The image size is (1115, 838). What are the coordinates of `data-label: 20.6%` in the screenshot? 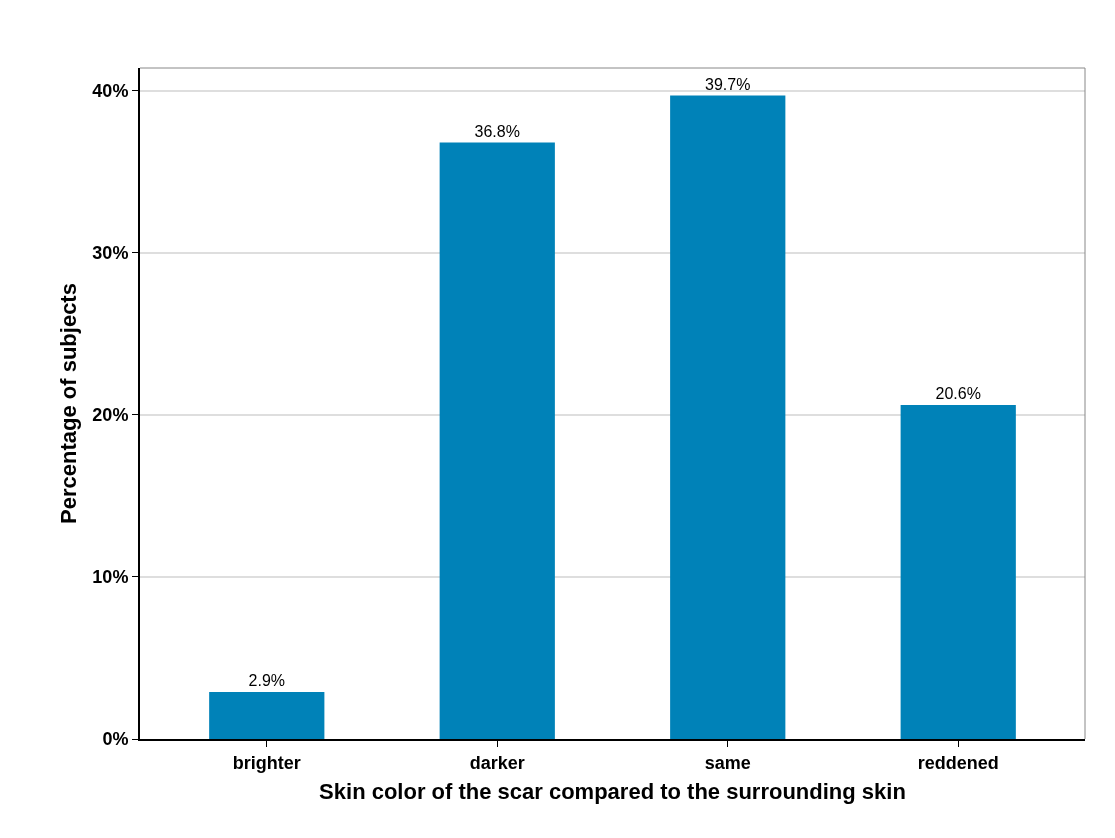 It's located at (958, 394).